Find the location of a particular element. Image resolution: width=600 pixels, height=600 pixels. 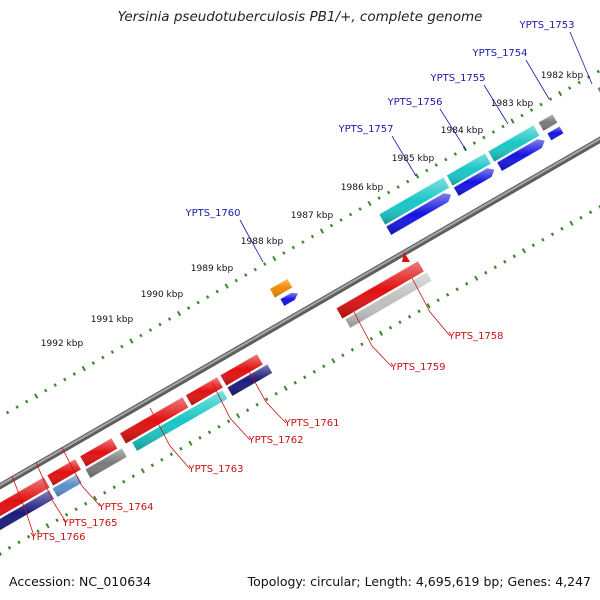

gene-label-bottom: YPTS_1758 is located at coordinates (475, 336).